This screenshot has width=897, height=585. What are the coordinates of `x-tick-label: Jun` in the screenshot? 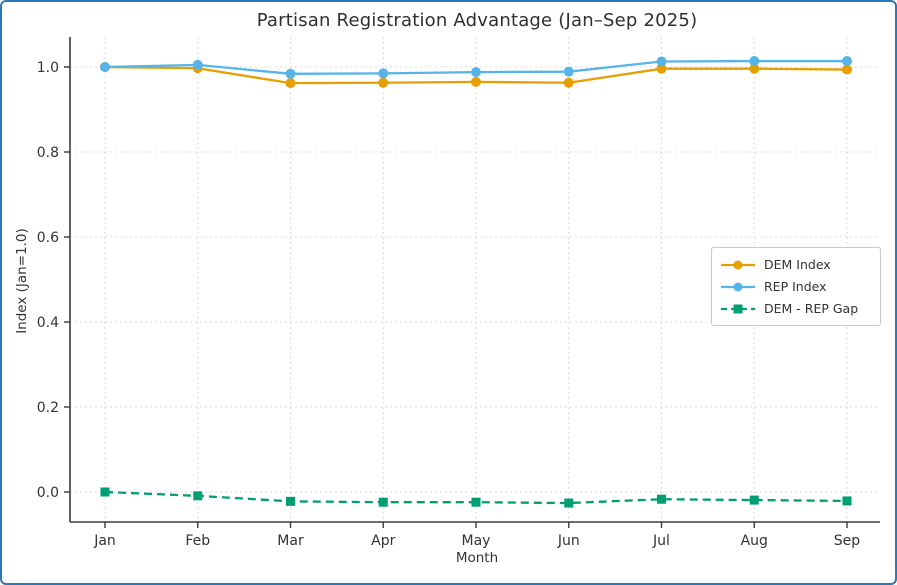 It's located at (568, 541).